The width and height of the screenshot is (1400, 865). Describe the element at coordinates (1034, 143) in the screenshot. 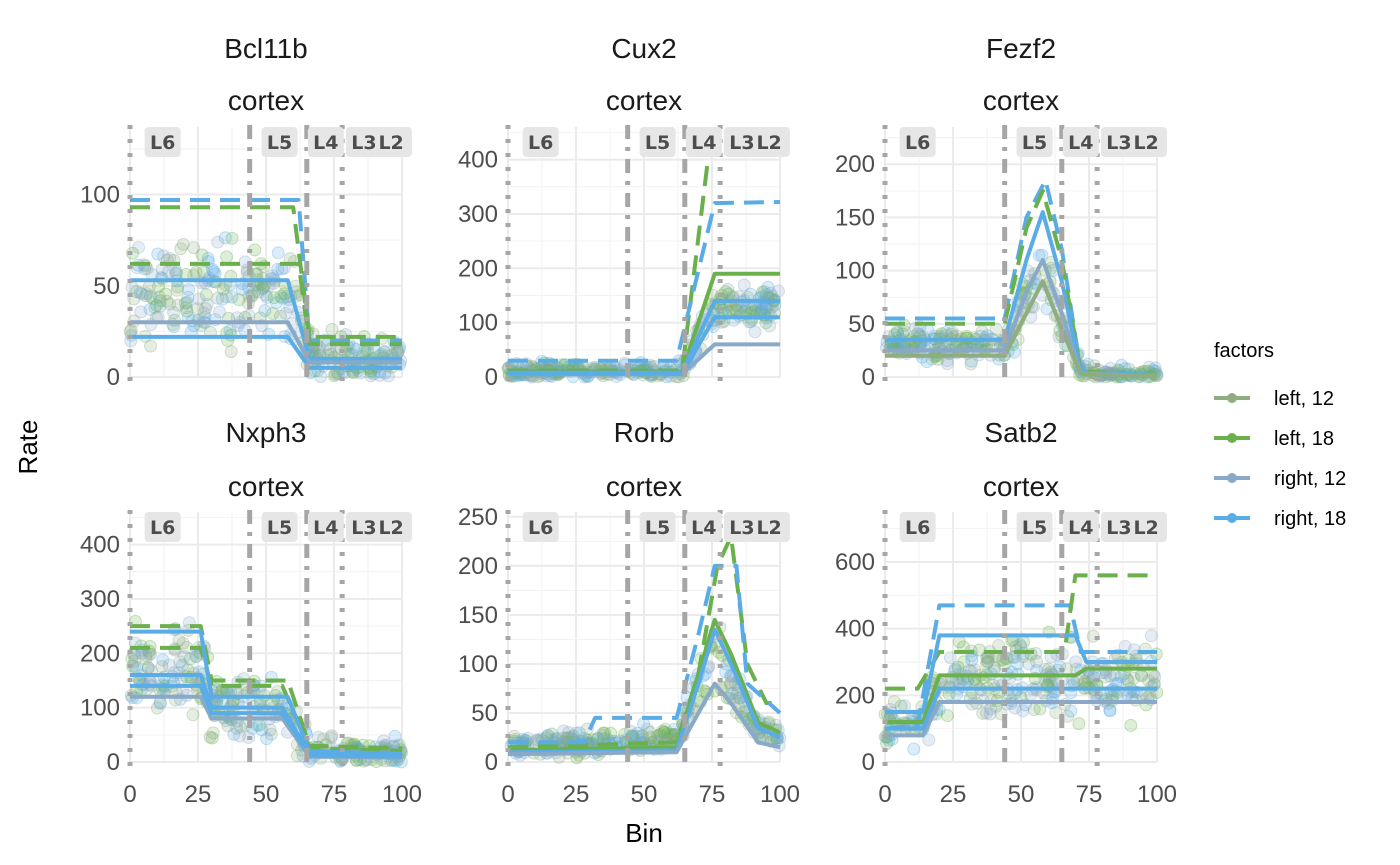

I see `layer-label-text: L5` at that location.